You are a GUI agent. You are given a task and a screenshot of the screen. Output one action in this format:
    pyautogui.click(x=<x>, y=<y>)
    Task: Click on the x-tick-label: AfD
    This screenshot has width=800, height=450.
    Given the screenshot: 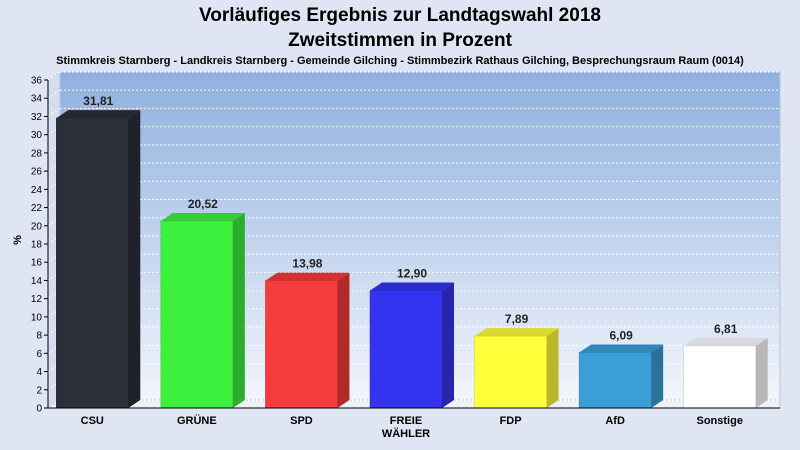 What is the action you would take?
    pyautogui.click(x=615, y=421)
    